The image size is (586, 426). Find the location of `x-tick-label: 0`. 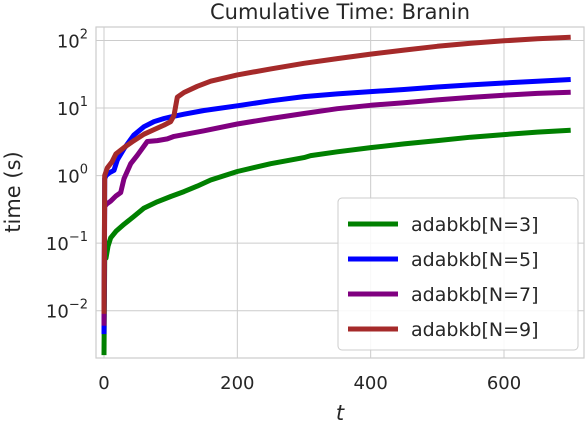

x-tick-label: 0 is located at coordinates (103, 383).